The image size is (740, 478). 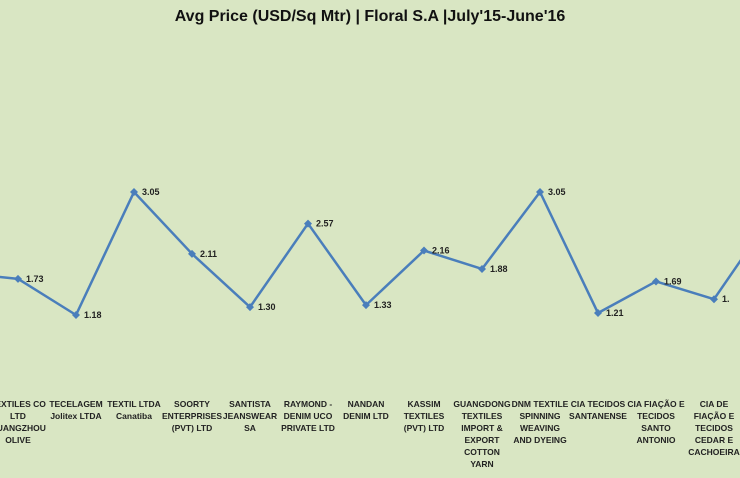 What do you see at coordinates (726, 299) in the screenshot?
I see `data-label: 1.` at bounding box center [726, 299].